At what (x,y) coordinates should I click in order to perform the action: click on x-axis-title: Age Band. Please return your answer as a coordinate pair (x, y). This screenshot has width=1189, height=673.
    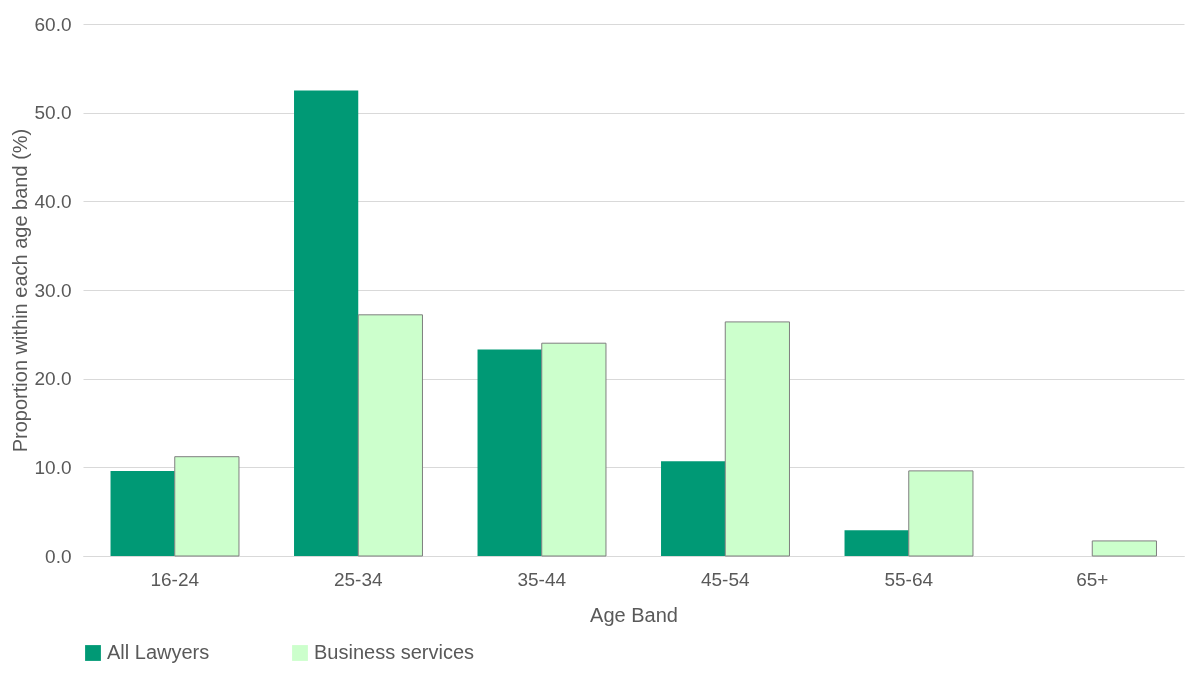
    Looking at the image, I should click on (634, 614).